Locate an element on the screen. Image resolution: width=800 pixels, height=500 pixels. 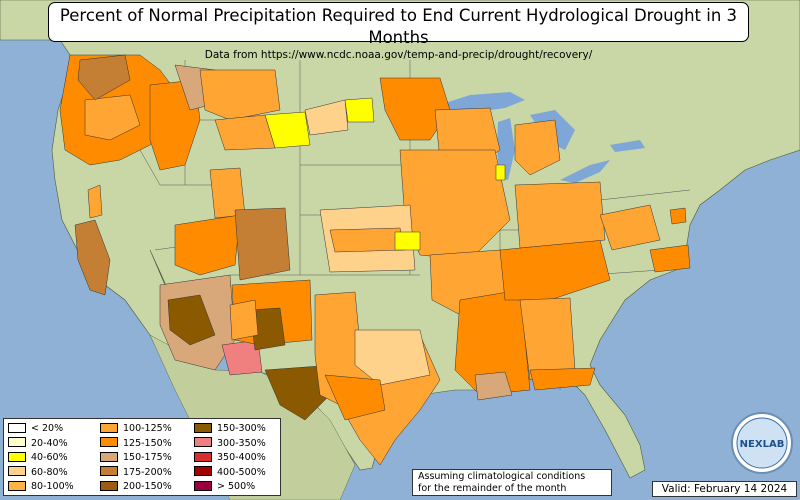
region-alabama is located at coordinates (547, 339).